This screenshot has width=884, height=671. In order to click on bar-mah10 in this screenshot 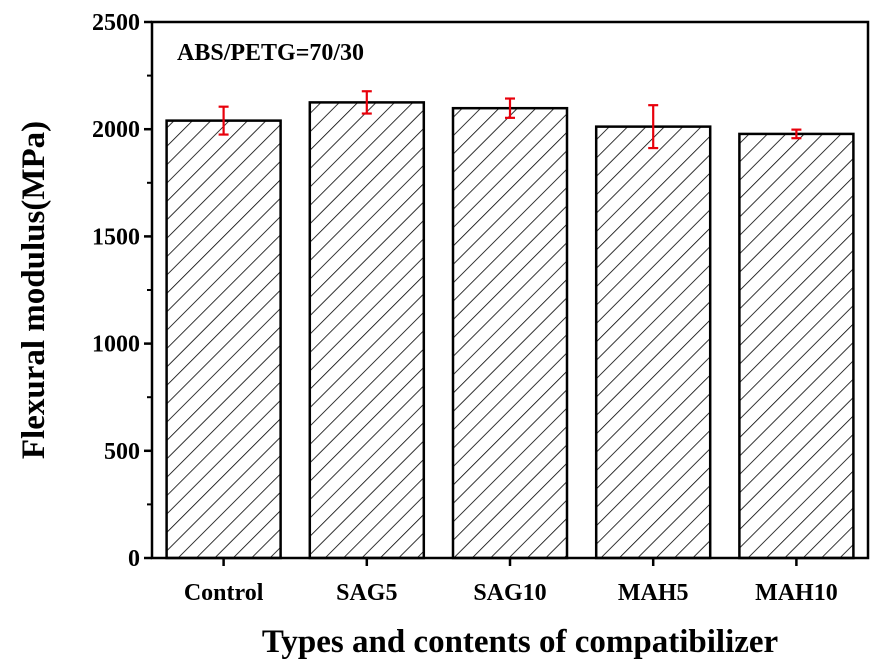, I will do `click(796, 346)`.